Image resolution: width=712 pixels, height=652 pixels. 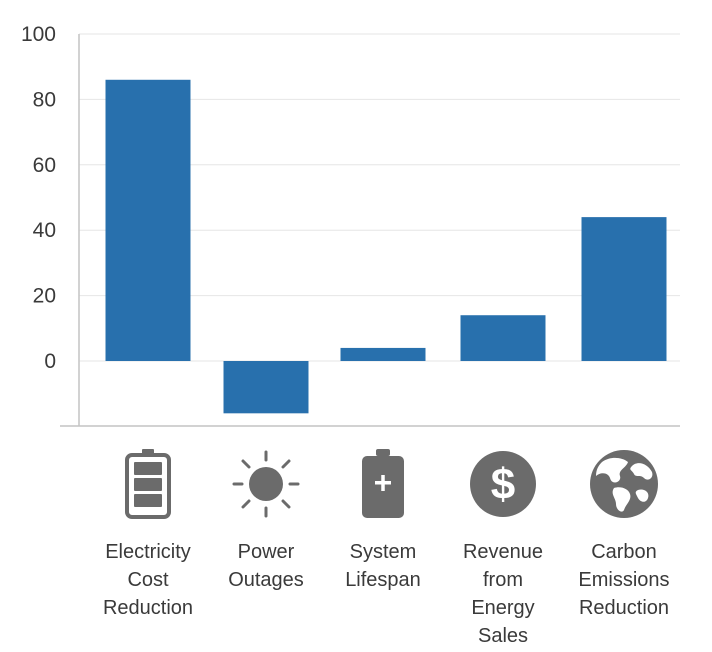 I want to click on x-tick-label: Power Outages, so click(x=266, y=566).